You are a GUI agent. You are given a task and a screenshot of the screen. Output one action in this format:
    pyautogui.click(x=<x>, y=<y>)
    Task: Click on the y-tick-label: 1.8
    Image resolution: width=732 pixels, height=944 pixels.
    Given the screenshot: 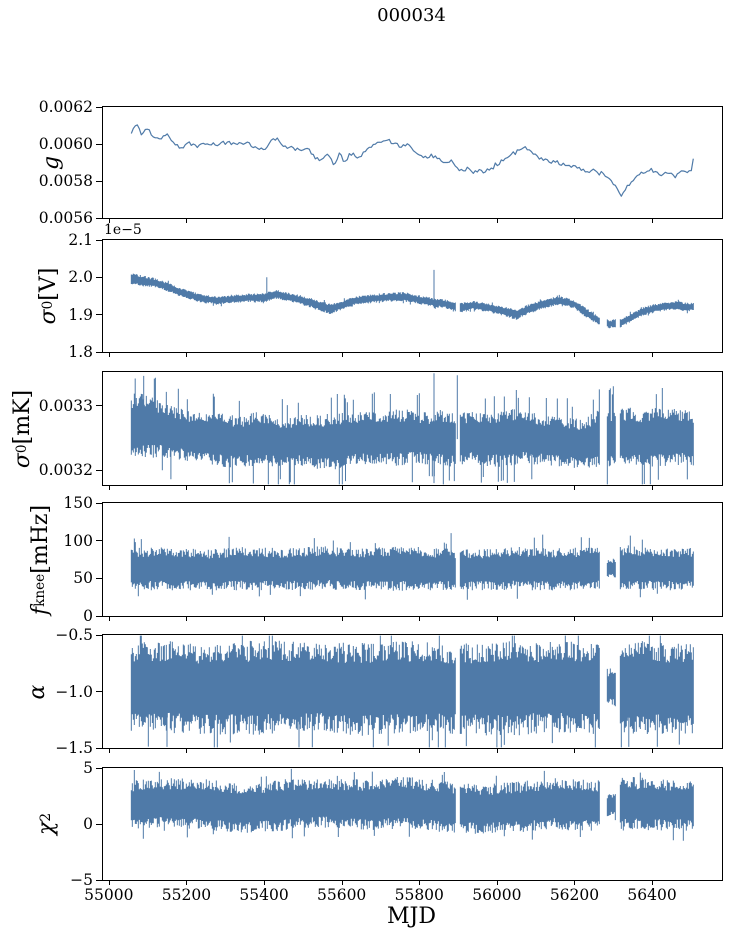 What is the action you would take?
    pyautogui.click(x=80, y=352)
    